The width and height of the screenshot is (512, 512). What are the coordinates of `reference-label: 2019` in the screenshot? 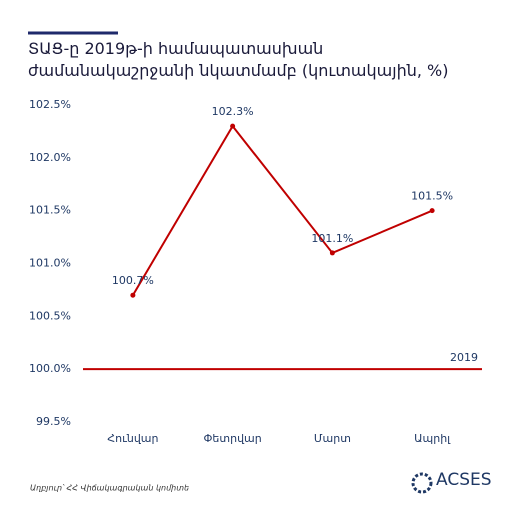 It's located at (464, 357).